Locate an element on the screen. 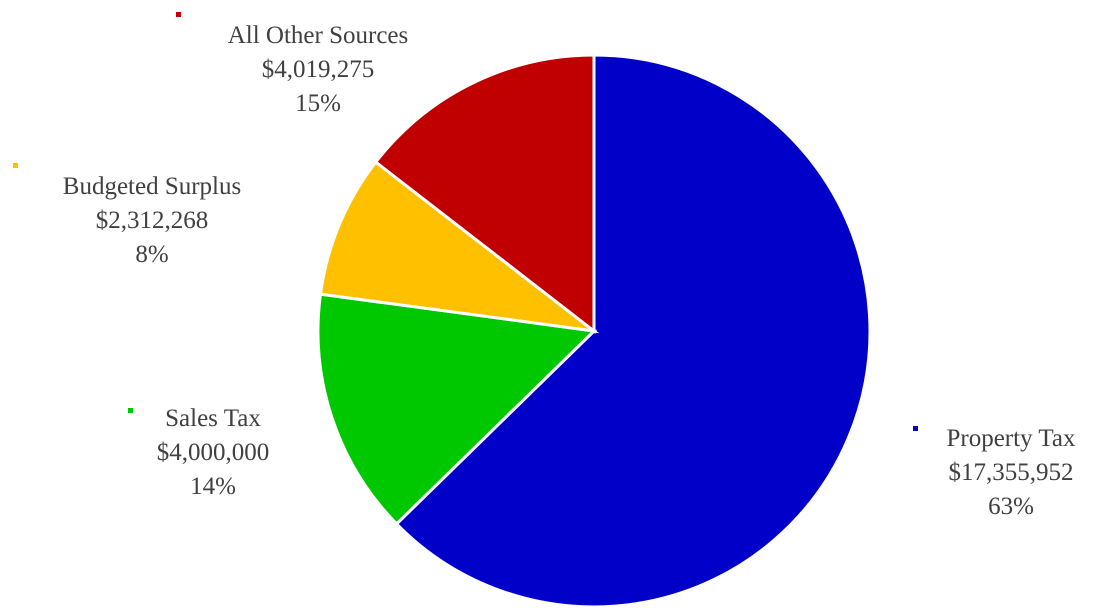  slice-value: $2,312,268 is located at coordinates (152, 220).